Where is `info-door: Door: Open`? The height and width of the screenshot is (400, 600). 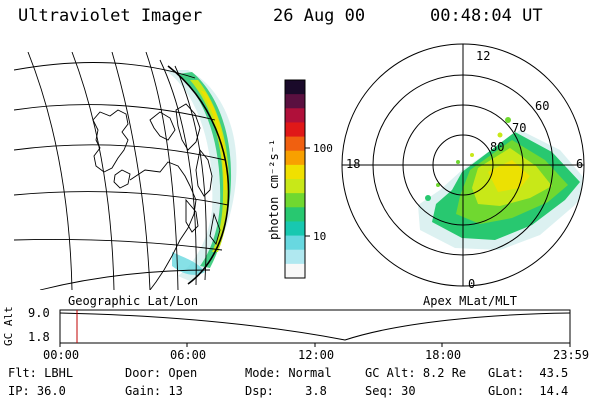 info-door: Door: Open is located at coordinates (161, 373).